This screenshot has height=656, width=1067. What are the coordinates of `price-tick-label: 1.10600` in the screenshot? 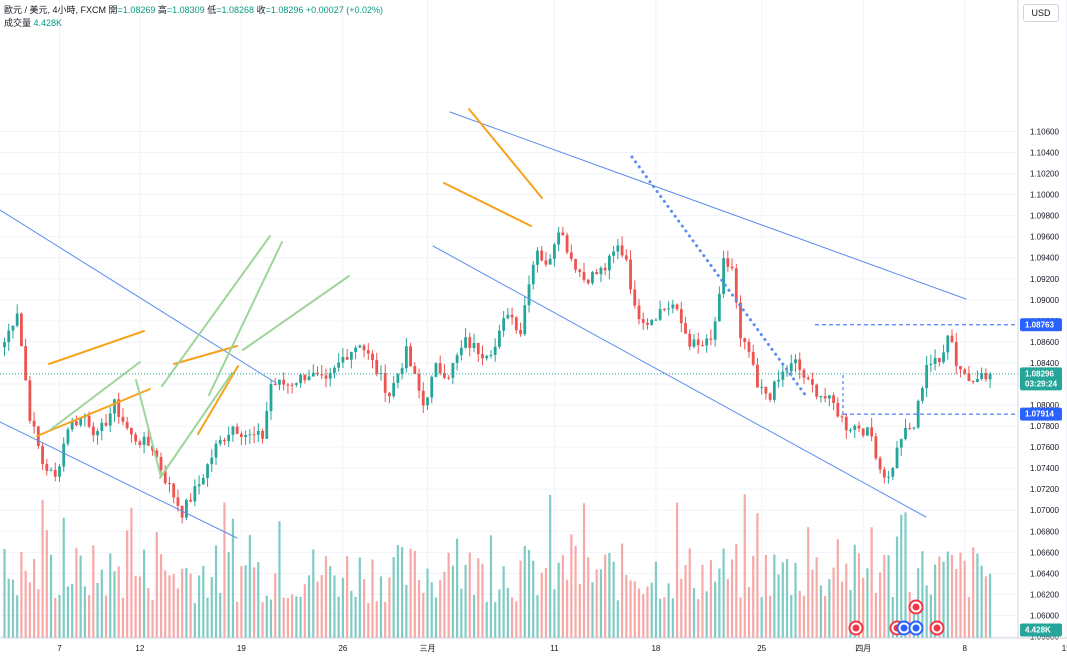 It's located at (1044, 132).